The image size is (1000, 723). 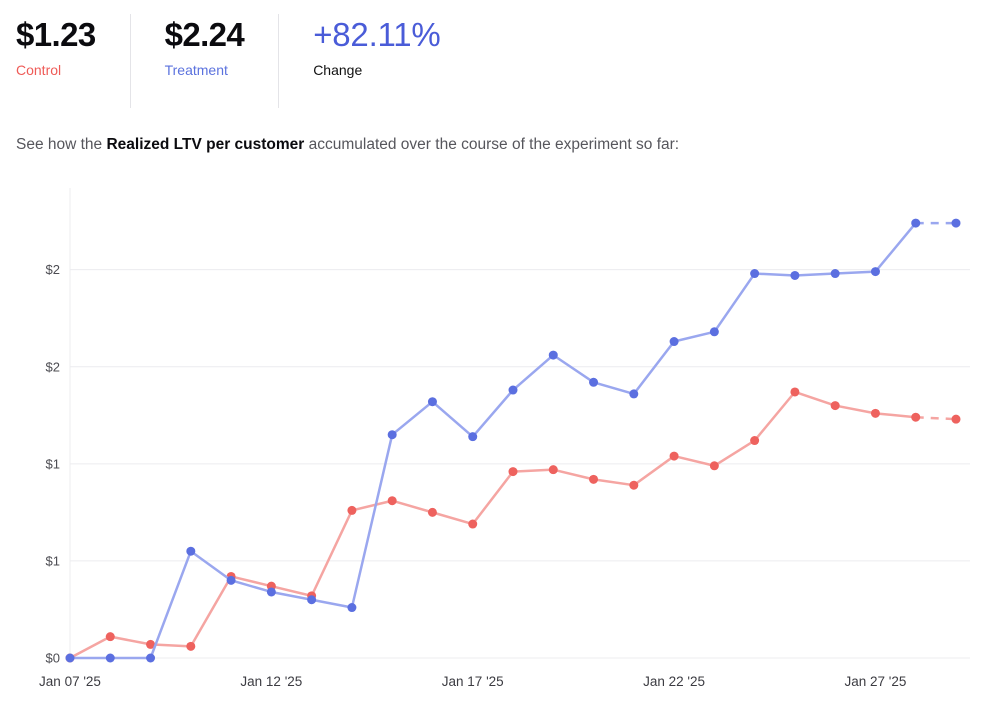 I want to click on x-axis-label: Jan 07 '25, so click(x=70, y=681).